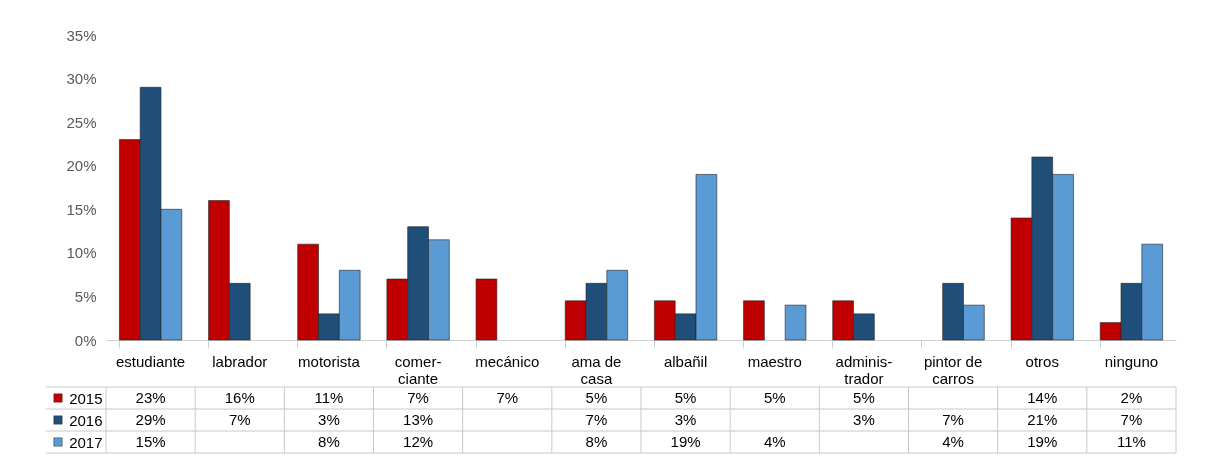  I want to click on x-tick-label: adminis- trador, so click(864, 369).